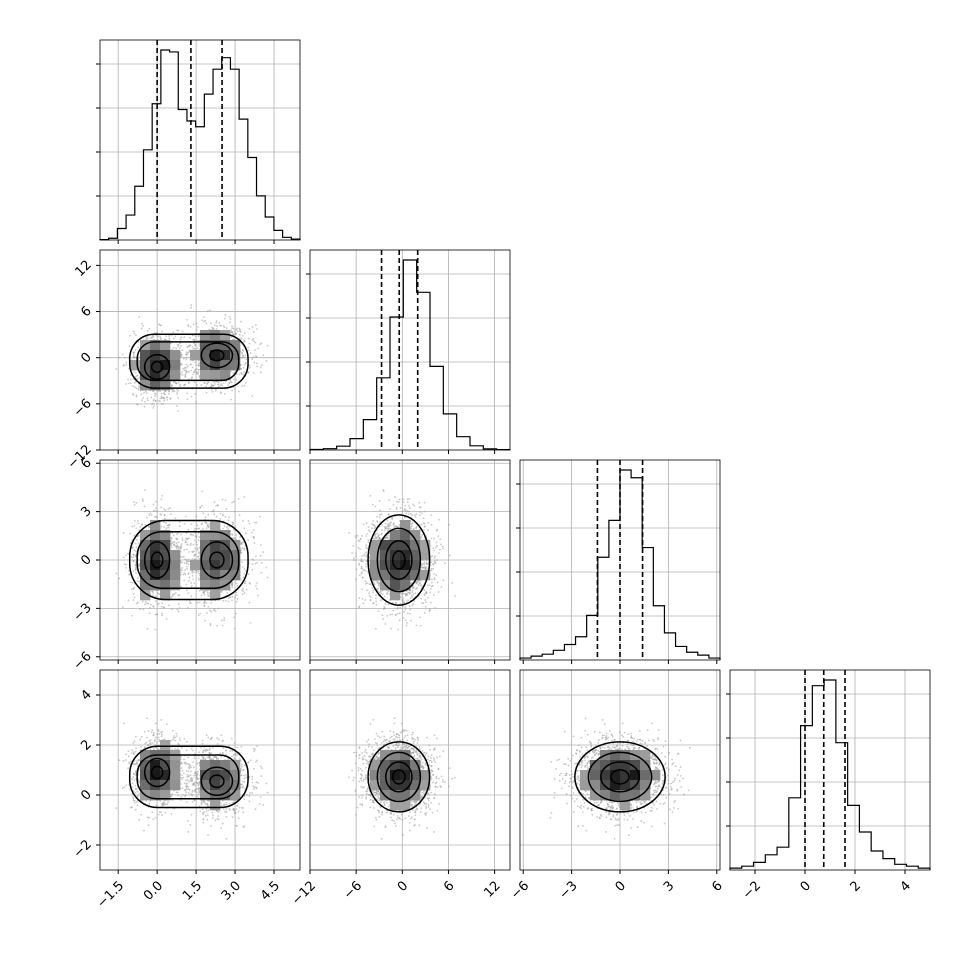  What do you see at coordinates (410, 355) in the screenshot?
I see `histogram-step-line` at bounding box center [410, 355].